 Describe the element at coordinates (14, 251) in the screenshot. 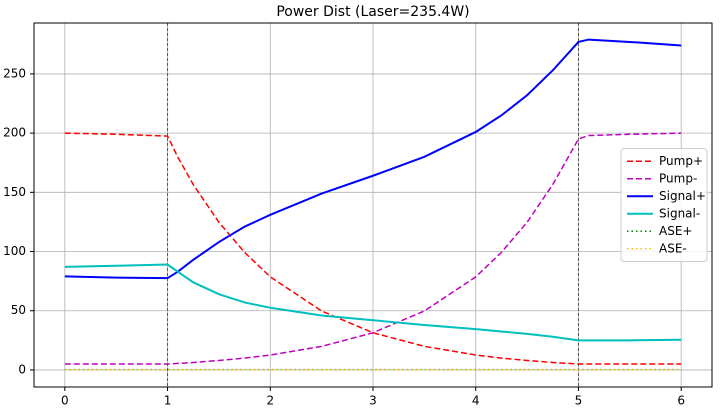

I see `y-tick-label: 100` at that location.